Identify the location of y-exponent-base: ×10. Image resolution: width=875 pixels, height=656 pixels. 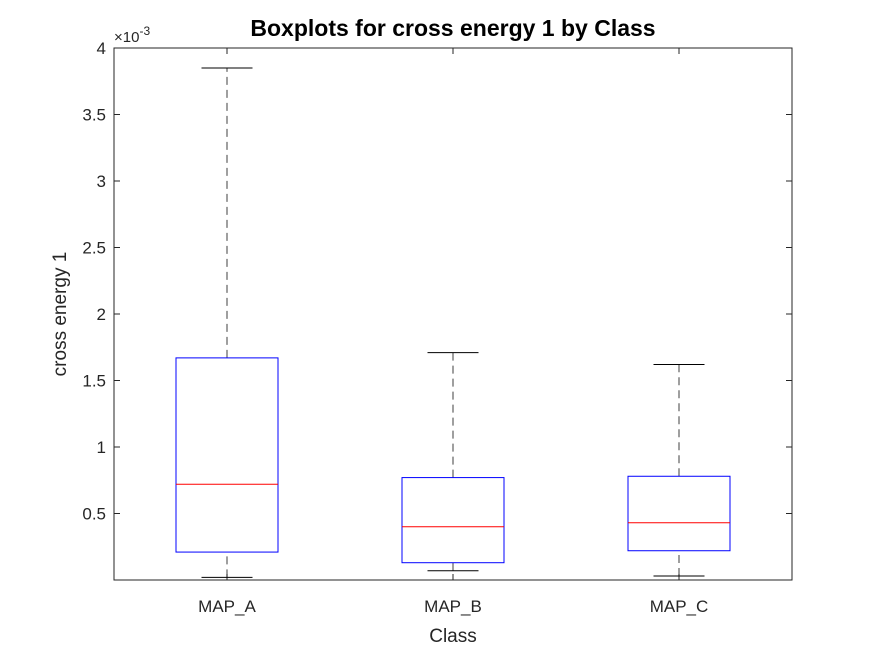
(126, 37).